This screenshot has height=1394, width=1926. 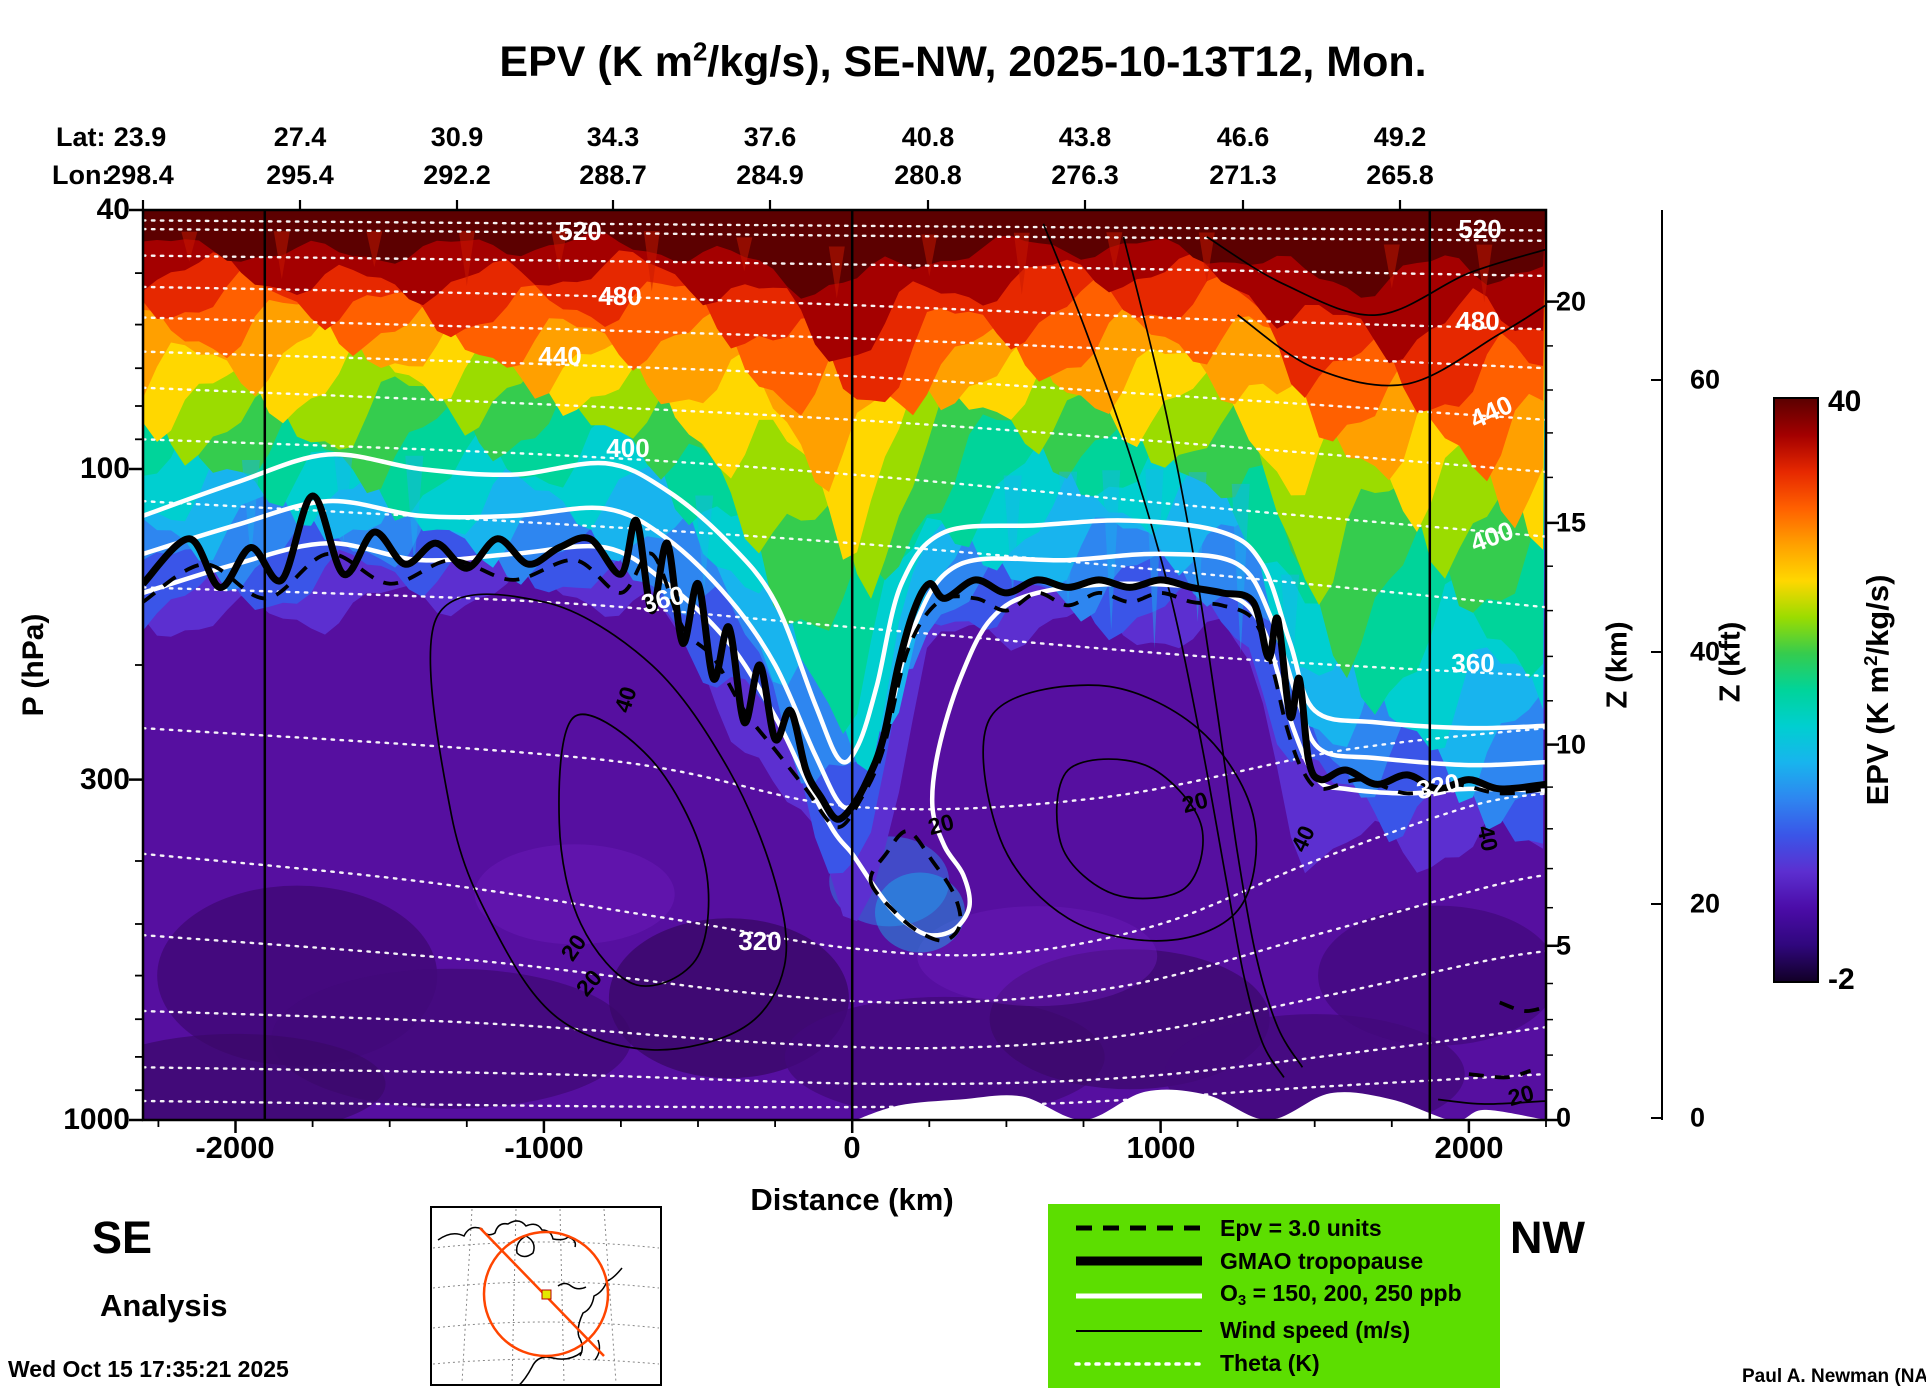 I want to click on wind-contour-label: 40, so click(x=1487, y=838).